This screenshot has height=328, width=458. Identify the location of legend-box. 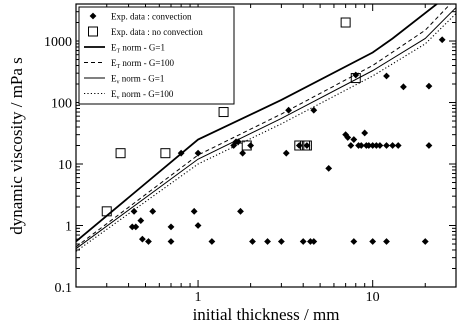
(156, 55).